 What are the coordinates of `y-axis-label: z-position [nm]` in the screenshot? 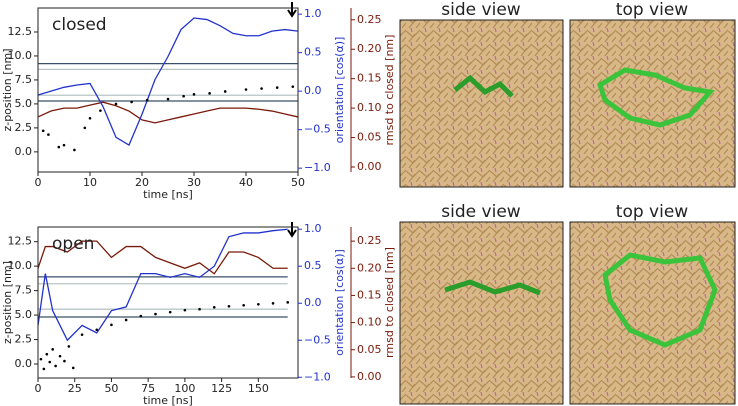 It's located at (7, 302).